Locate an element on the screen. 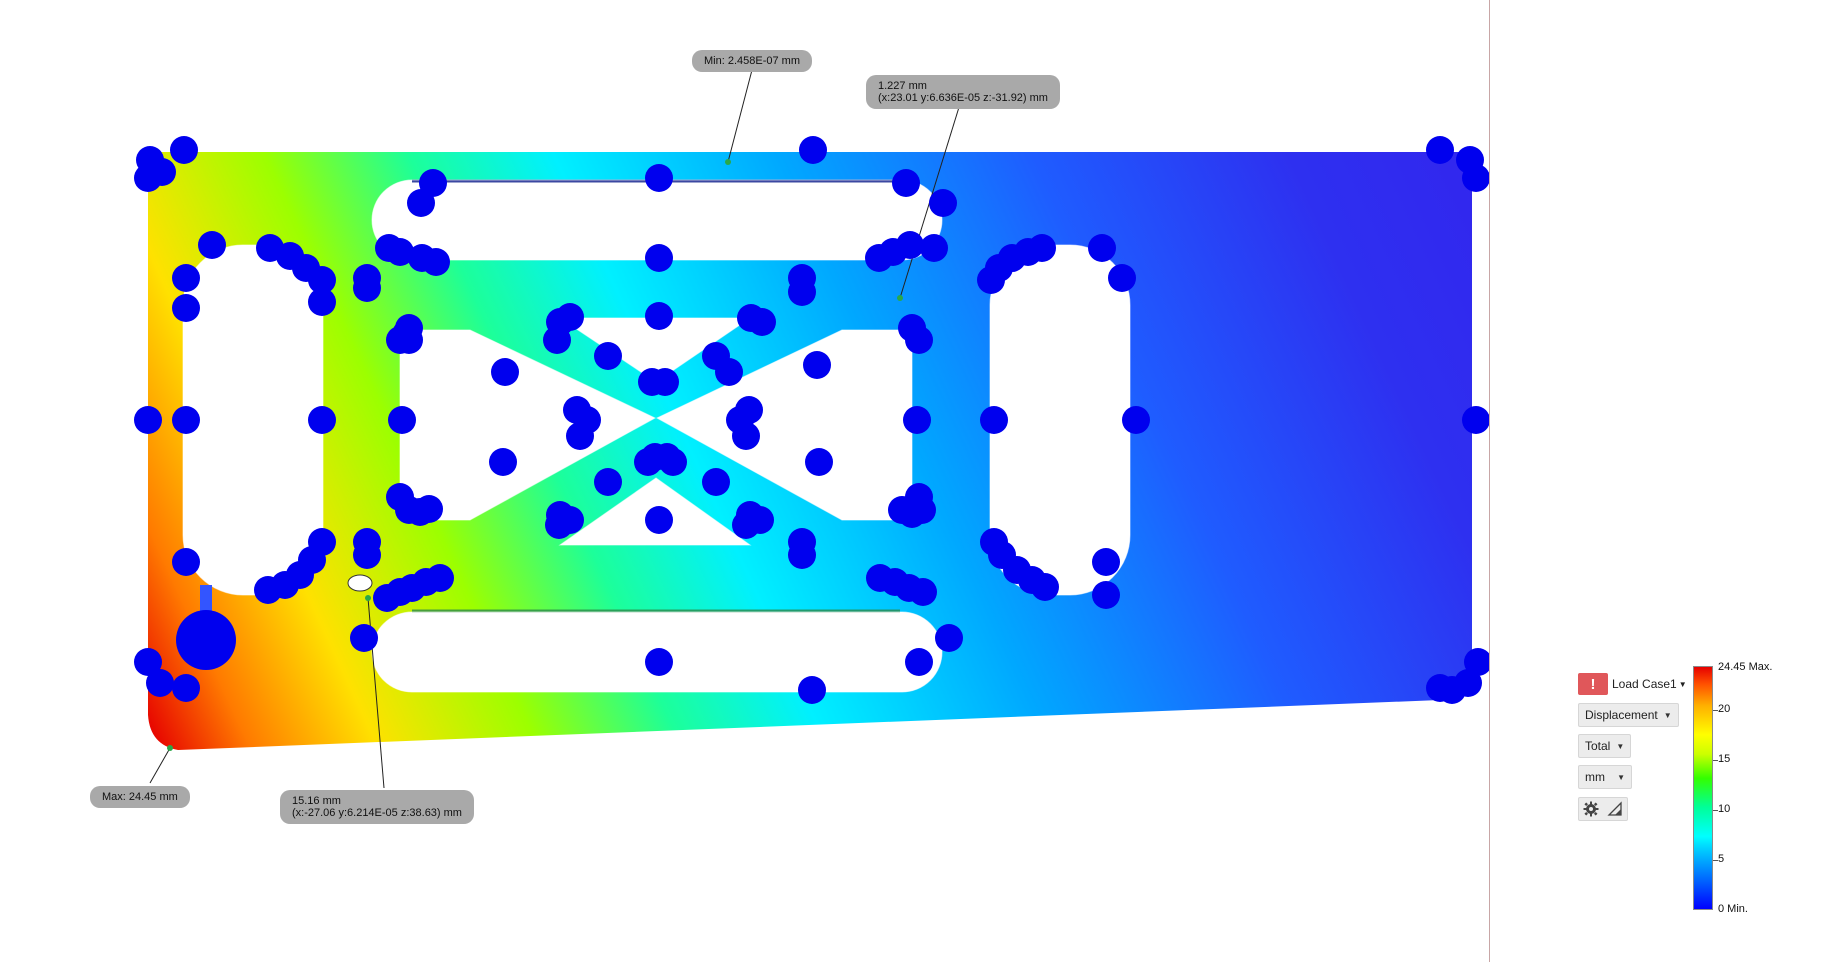 This screenshot has width=1842, height=962. max-callout: Max: 24.45 mm is located at coordinates (140, 797).